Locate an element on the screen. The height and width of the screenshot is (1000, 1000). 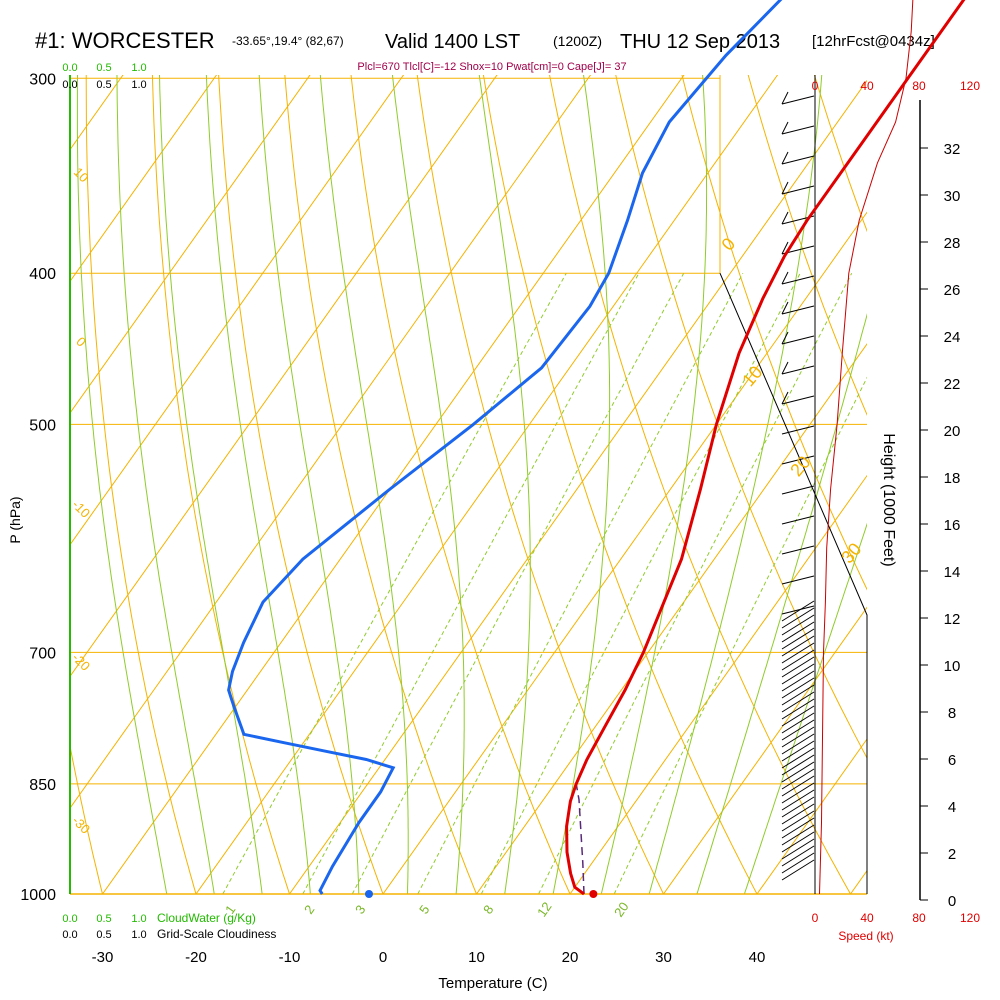
x-tick-label: -20 is located at coordinates (196, 957).